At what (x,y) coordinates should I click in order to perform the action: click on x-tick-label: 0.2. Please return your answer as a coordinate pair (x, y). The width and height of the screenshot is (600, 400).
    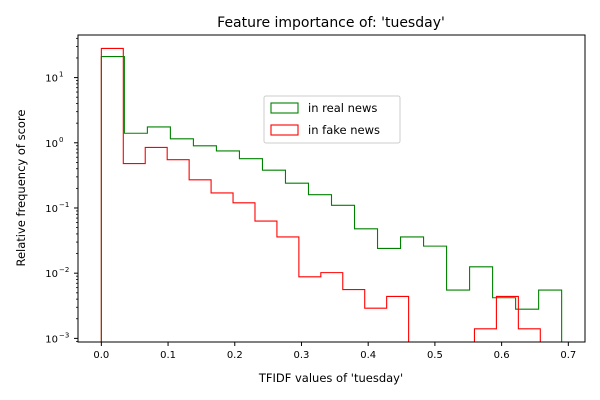
    Looking at the image, I should click on (235, 355).